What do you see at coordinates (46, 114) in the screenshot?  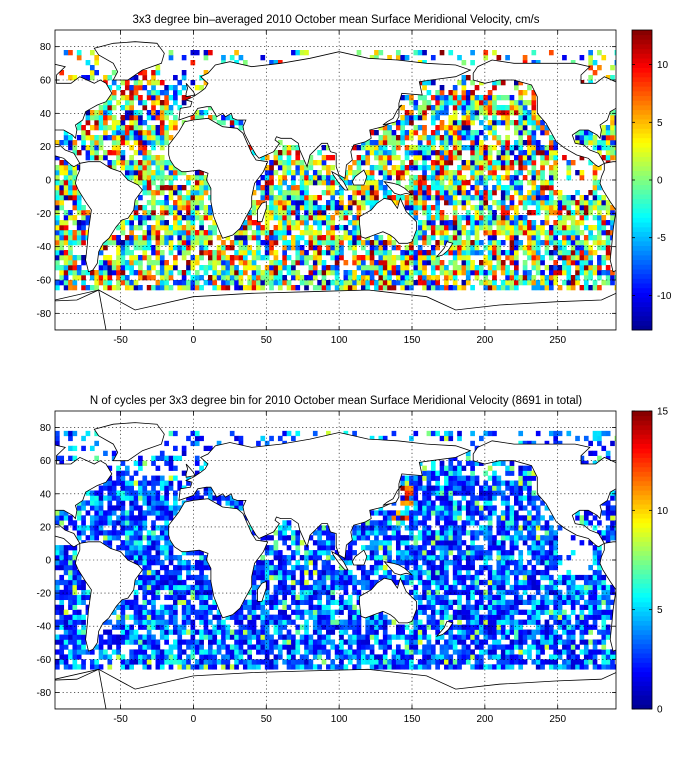 I see `y-tick-label: 40` at bounding box center [46, 114].